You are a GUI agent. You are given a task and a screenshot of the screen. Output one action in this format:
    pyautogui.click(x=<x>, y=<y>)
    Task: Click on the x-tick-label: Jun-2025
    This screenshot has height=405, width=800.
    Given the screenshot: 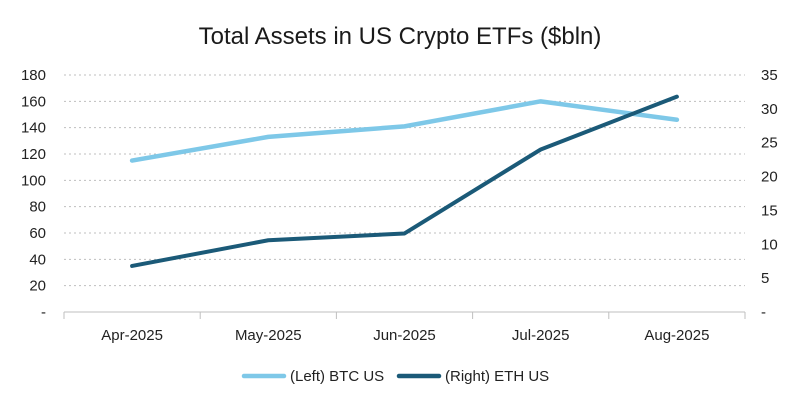 What is the action you would take?
    pyautogui.click(x=404, y=335)
    